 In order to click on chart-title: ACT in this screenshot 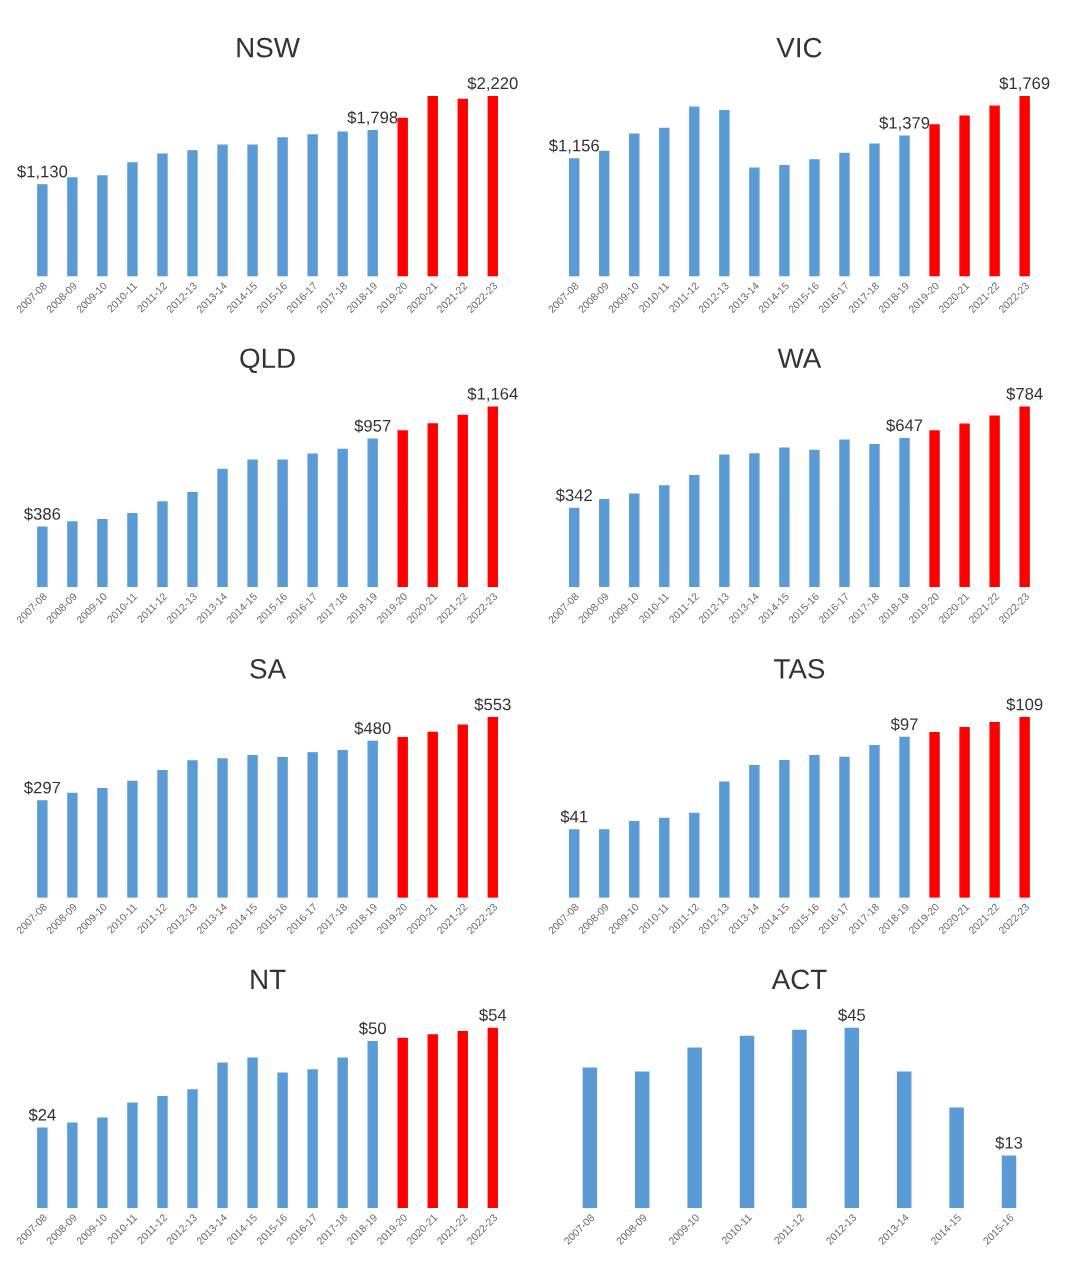, I will do `click(799, 979)`.